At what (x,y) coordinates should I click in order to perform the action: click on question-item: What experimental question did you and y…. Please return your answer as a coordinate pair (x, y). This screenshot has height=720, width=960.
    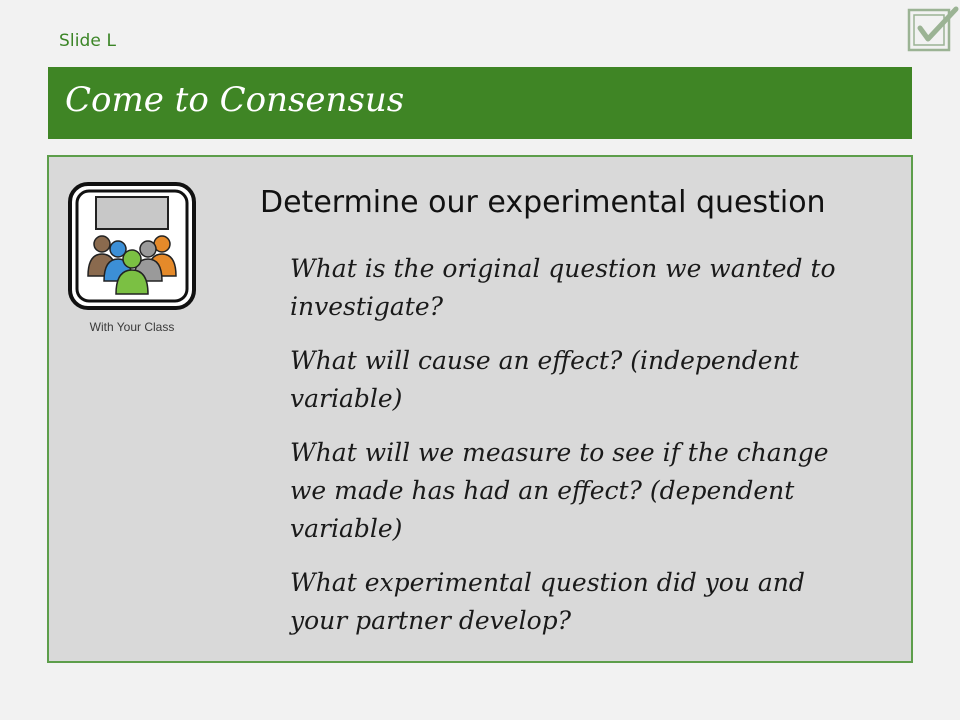
    Looking at the image, I should click on (547, 601).